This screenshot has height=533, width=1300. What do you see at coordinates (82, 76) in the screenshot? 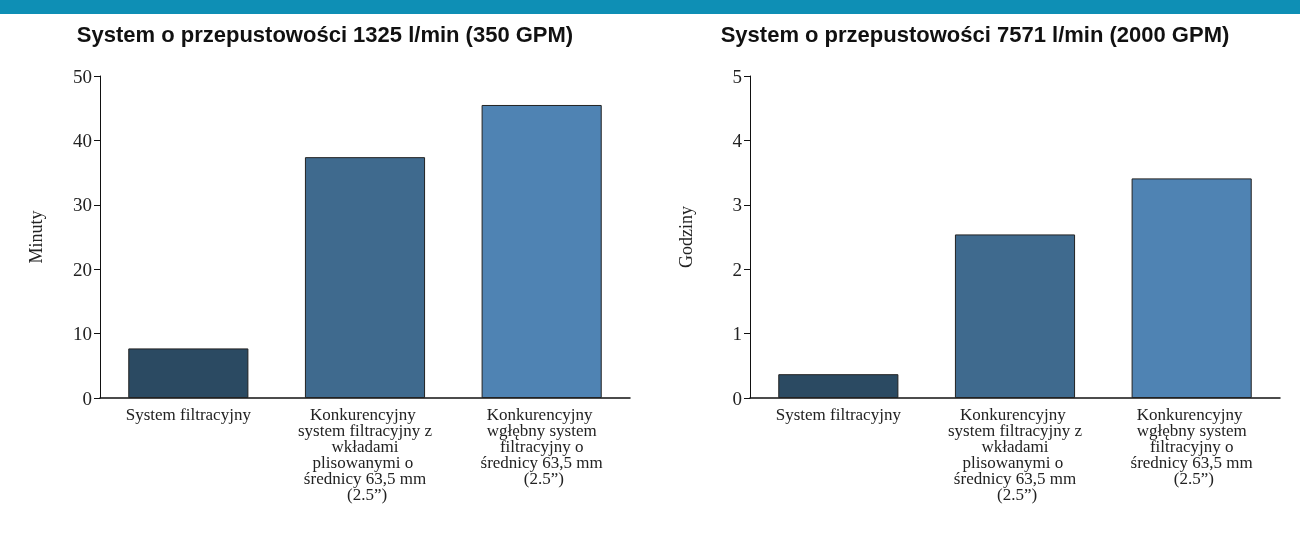
I see `y-tick-label: 50` at bounding box center [82, 76].